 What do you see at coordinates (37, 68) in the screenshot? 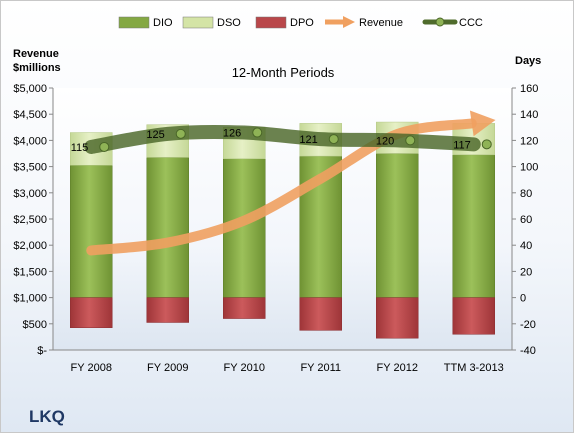
I see `left-axis-title-units: $millions` at bounding box center [37, 68].